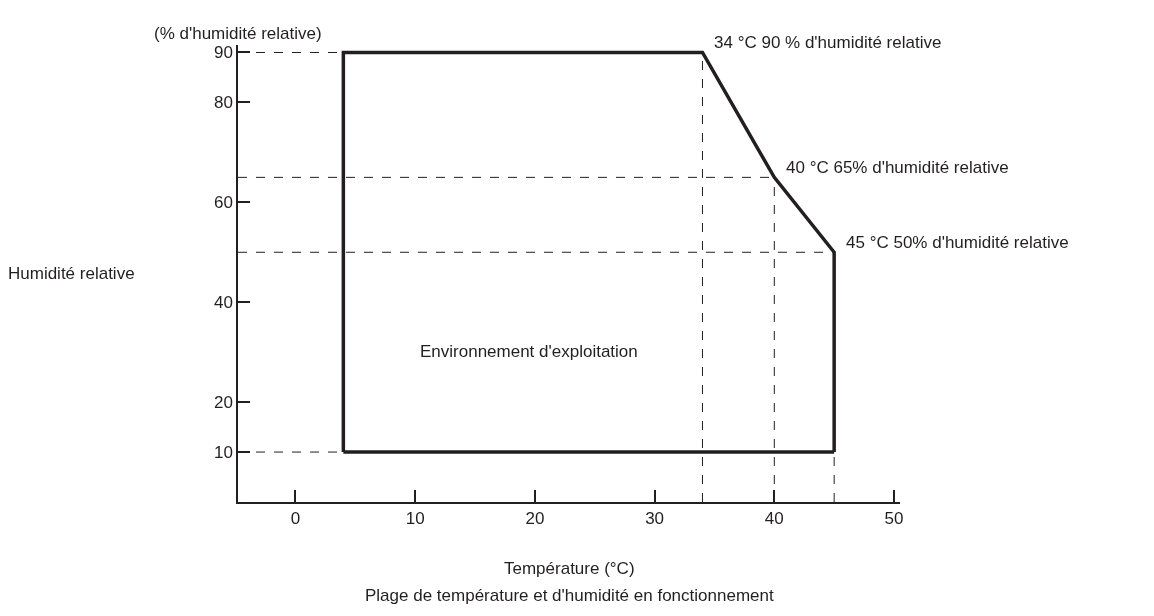 The width and height of the screenshot is (1154, 616). I want to click on text: Plage de température et d'humidité en fonctionnement, so click(569, 595).